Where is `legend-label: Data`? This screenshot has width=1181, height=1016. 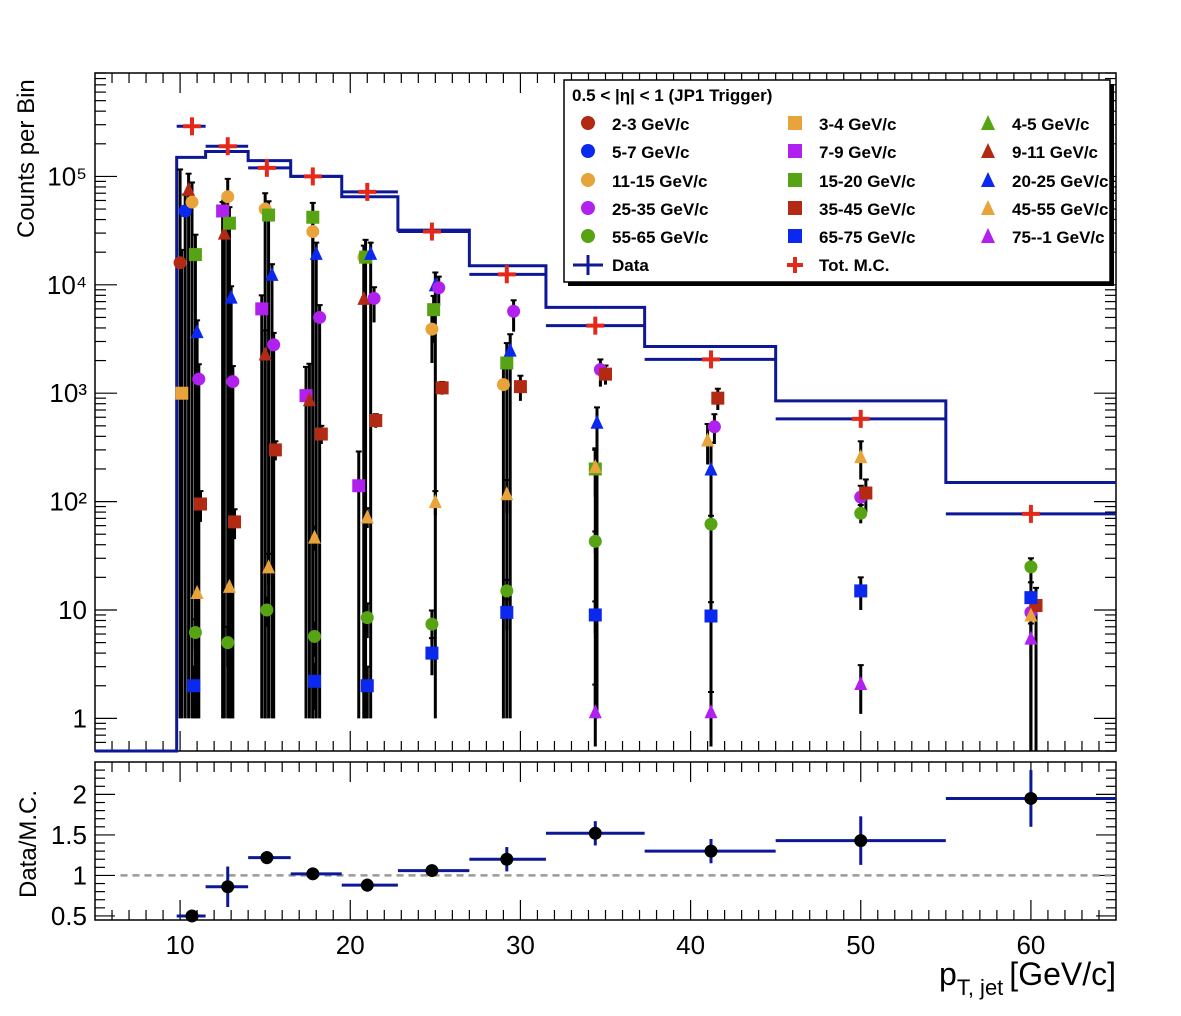
legend-label: Data is located at coordinates (630, 265).